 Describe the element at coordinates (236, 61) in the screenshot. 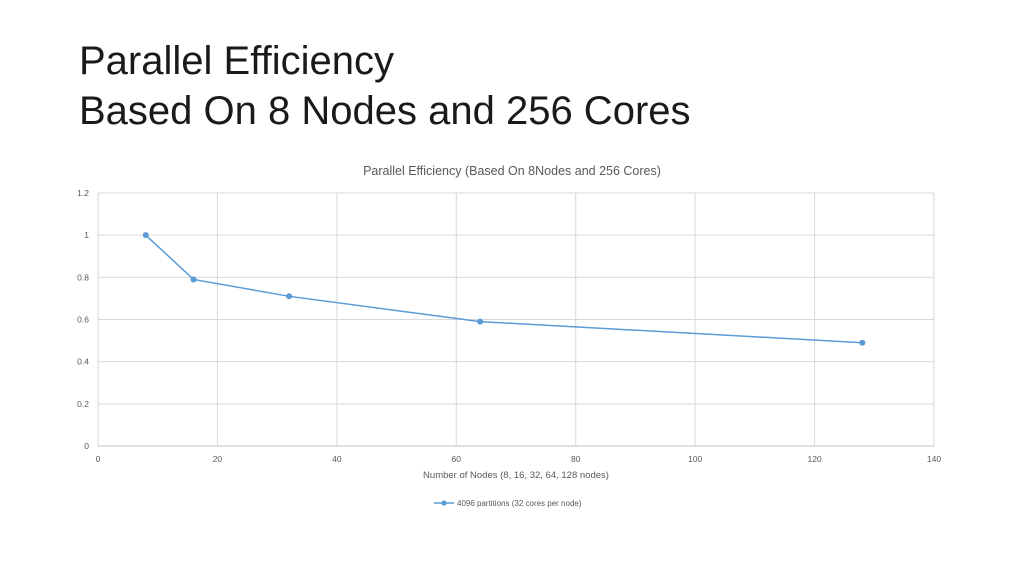

I see `slide-title-line-1: Parallel Efficiency` at that location.